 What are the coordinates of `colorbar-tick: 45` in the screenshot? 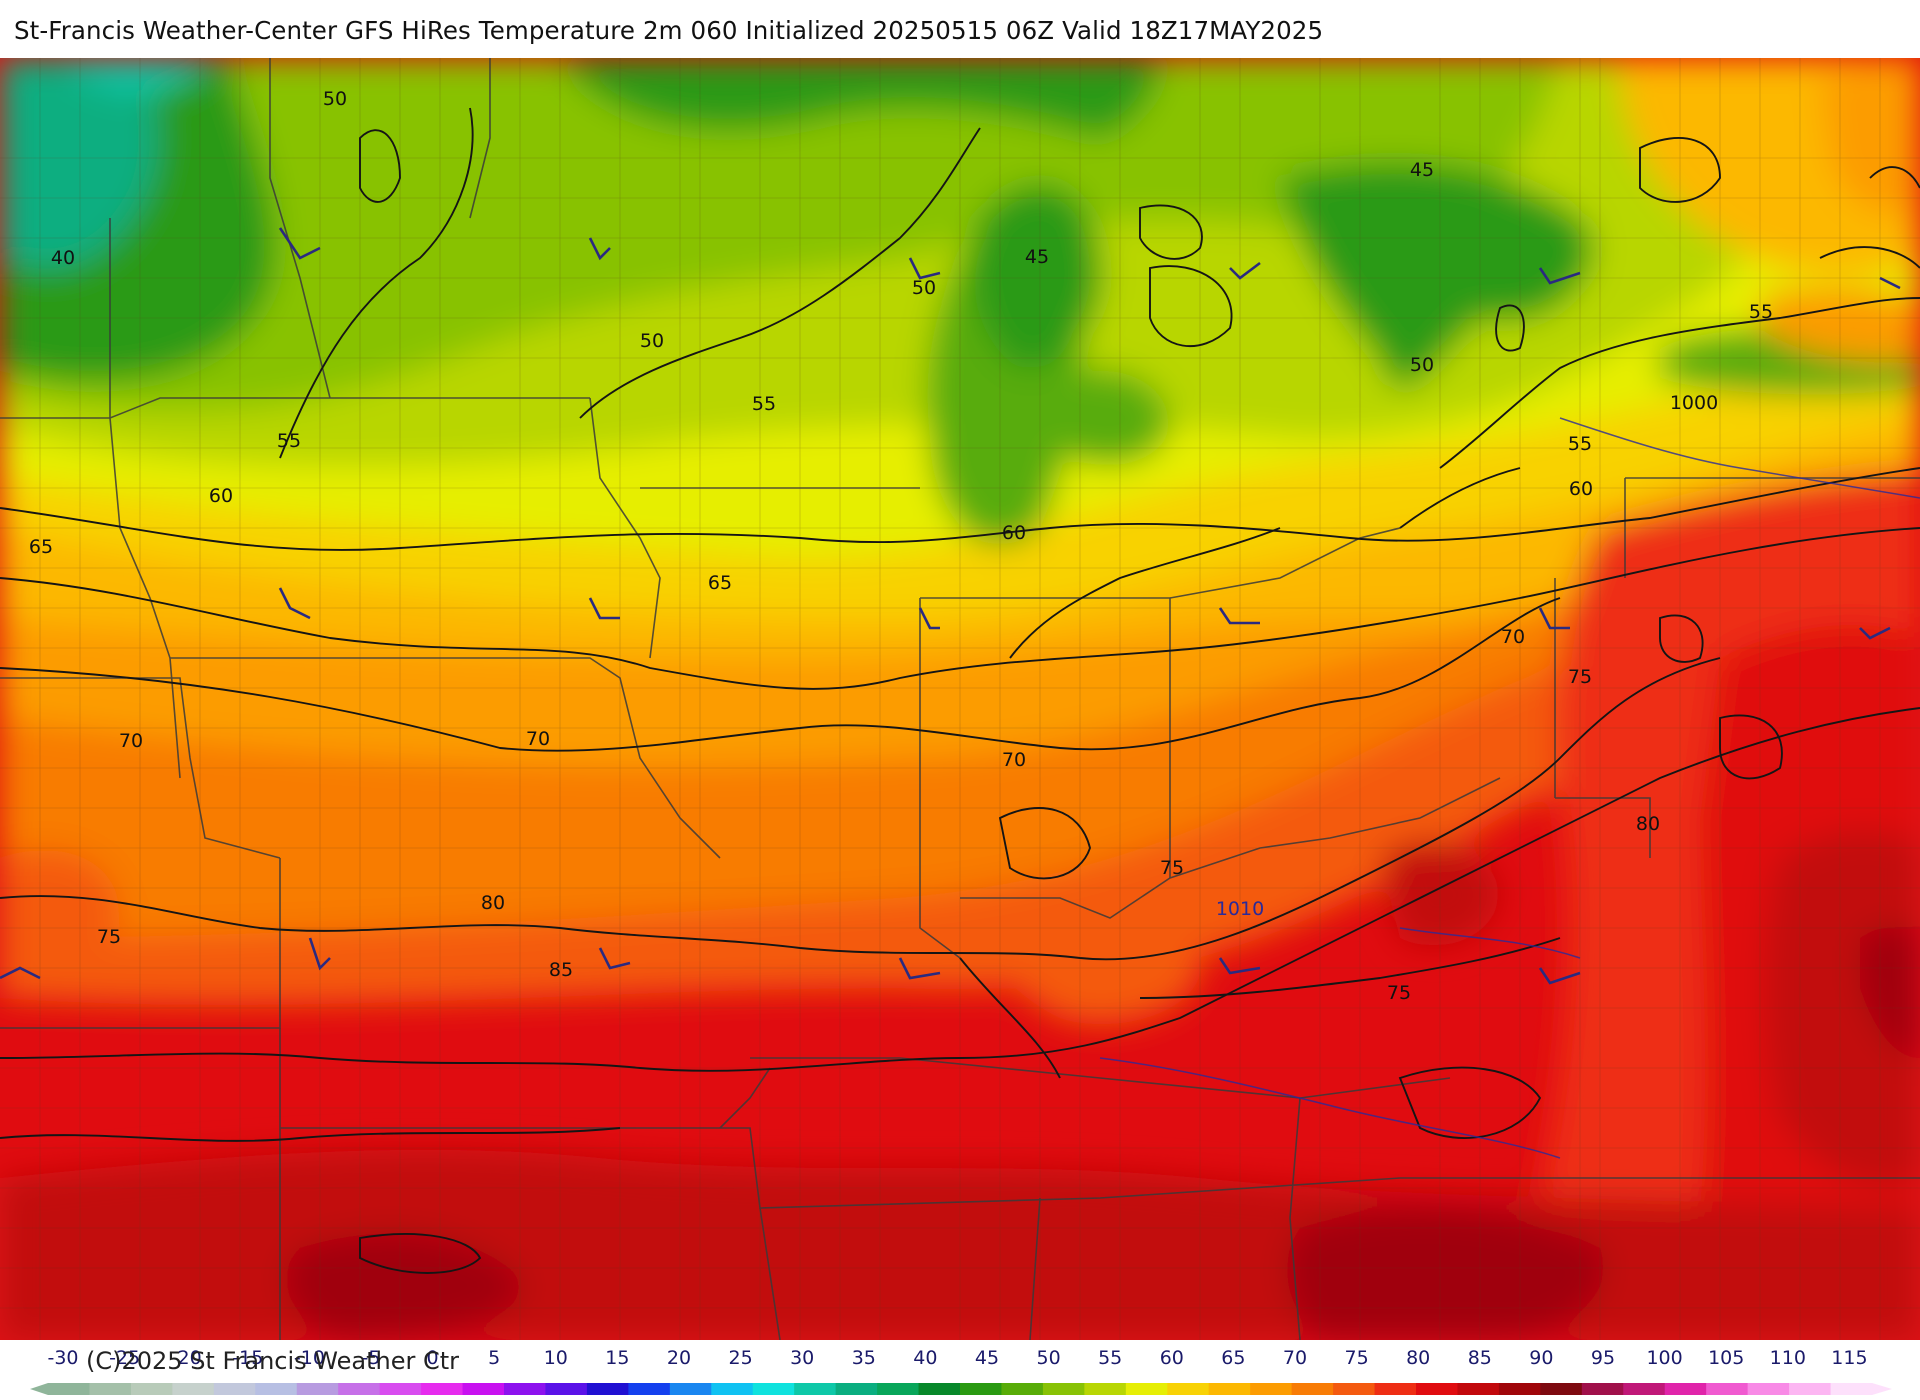 It's located at (987, 1358).